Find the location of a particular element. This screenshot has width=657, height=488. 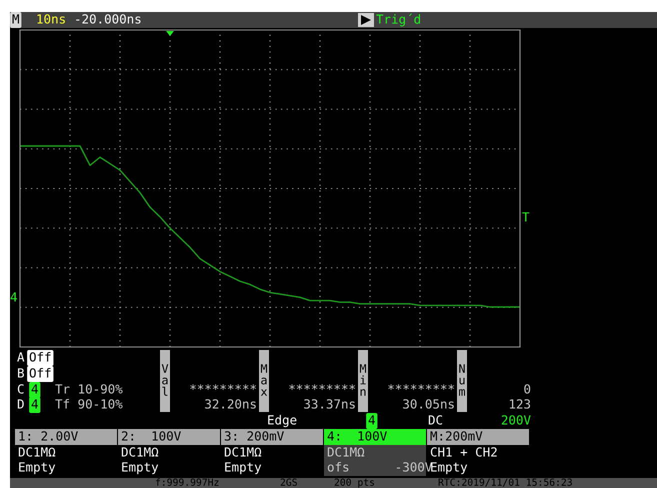

text: 2: 100V is located at coordinates (151, 436).